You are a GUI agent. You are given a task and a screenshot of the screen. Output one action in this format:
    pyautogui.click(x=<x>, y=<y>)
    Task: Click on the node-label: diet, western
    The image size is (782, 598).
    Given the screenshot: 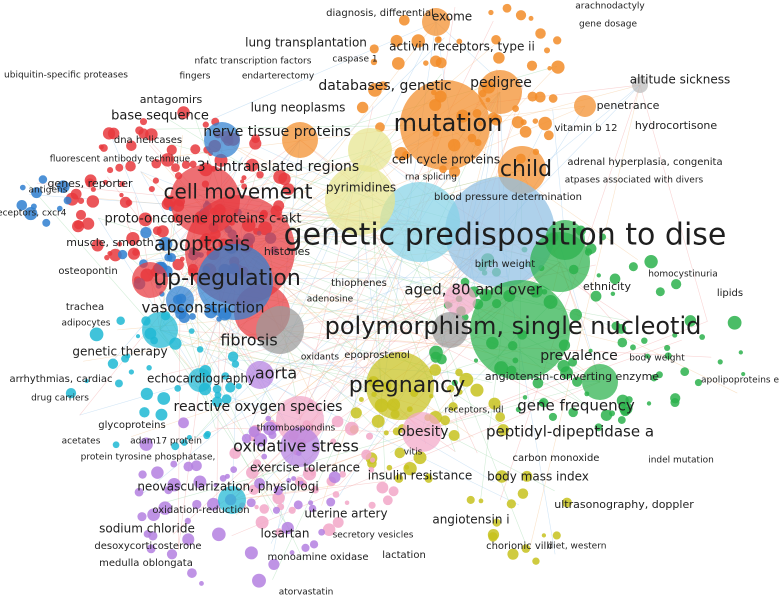 What is the action you would take?
    pyautogui.click(x=577, y=547)
    